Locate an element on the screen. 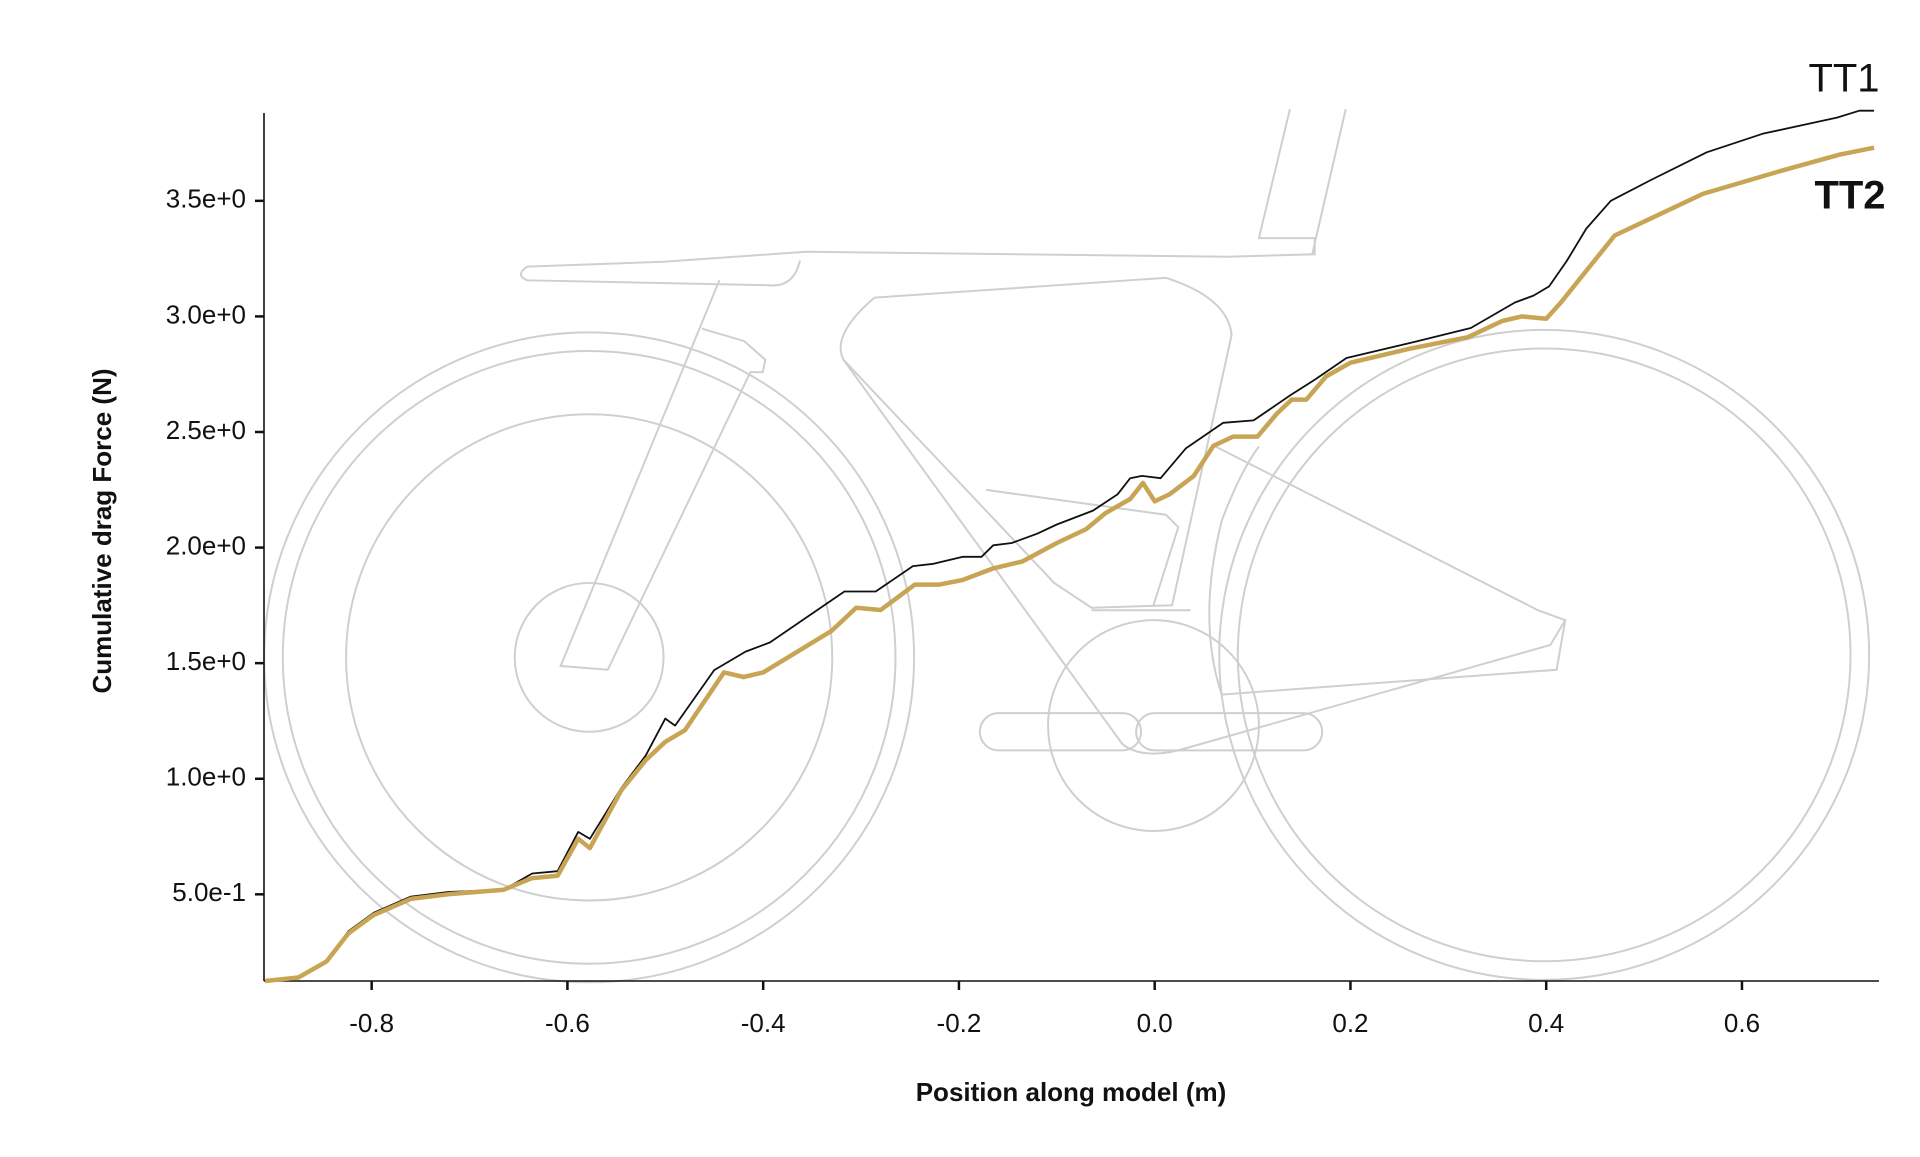  x-tick-label: 0.2 is located at coordinates (1350, 1023).